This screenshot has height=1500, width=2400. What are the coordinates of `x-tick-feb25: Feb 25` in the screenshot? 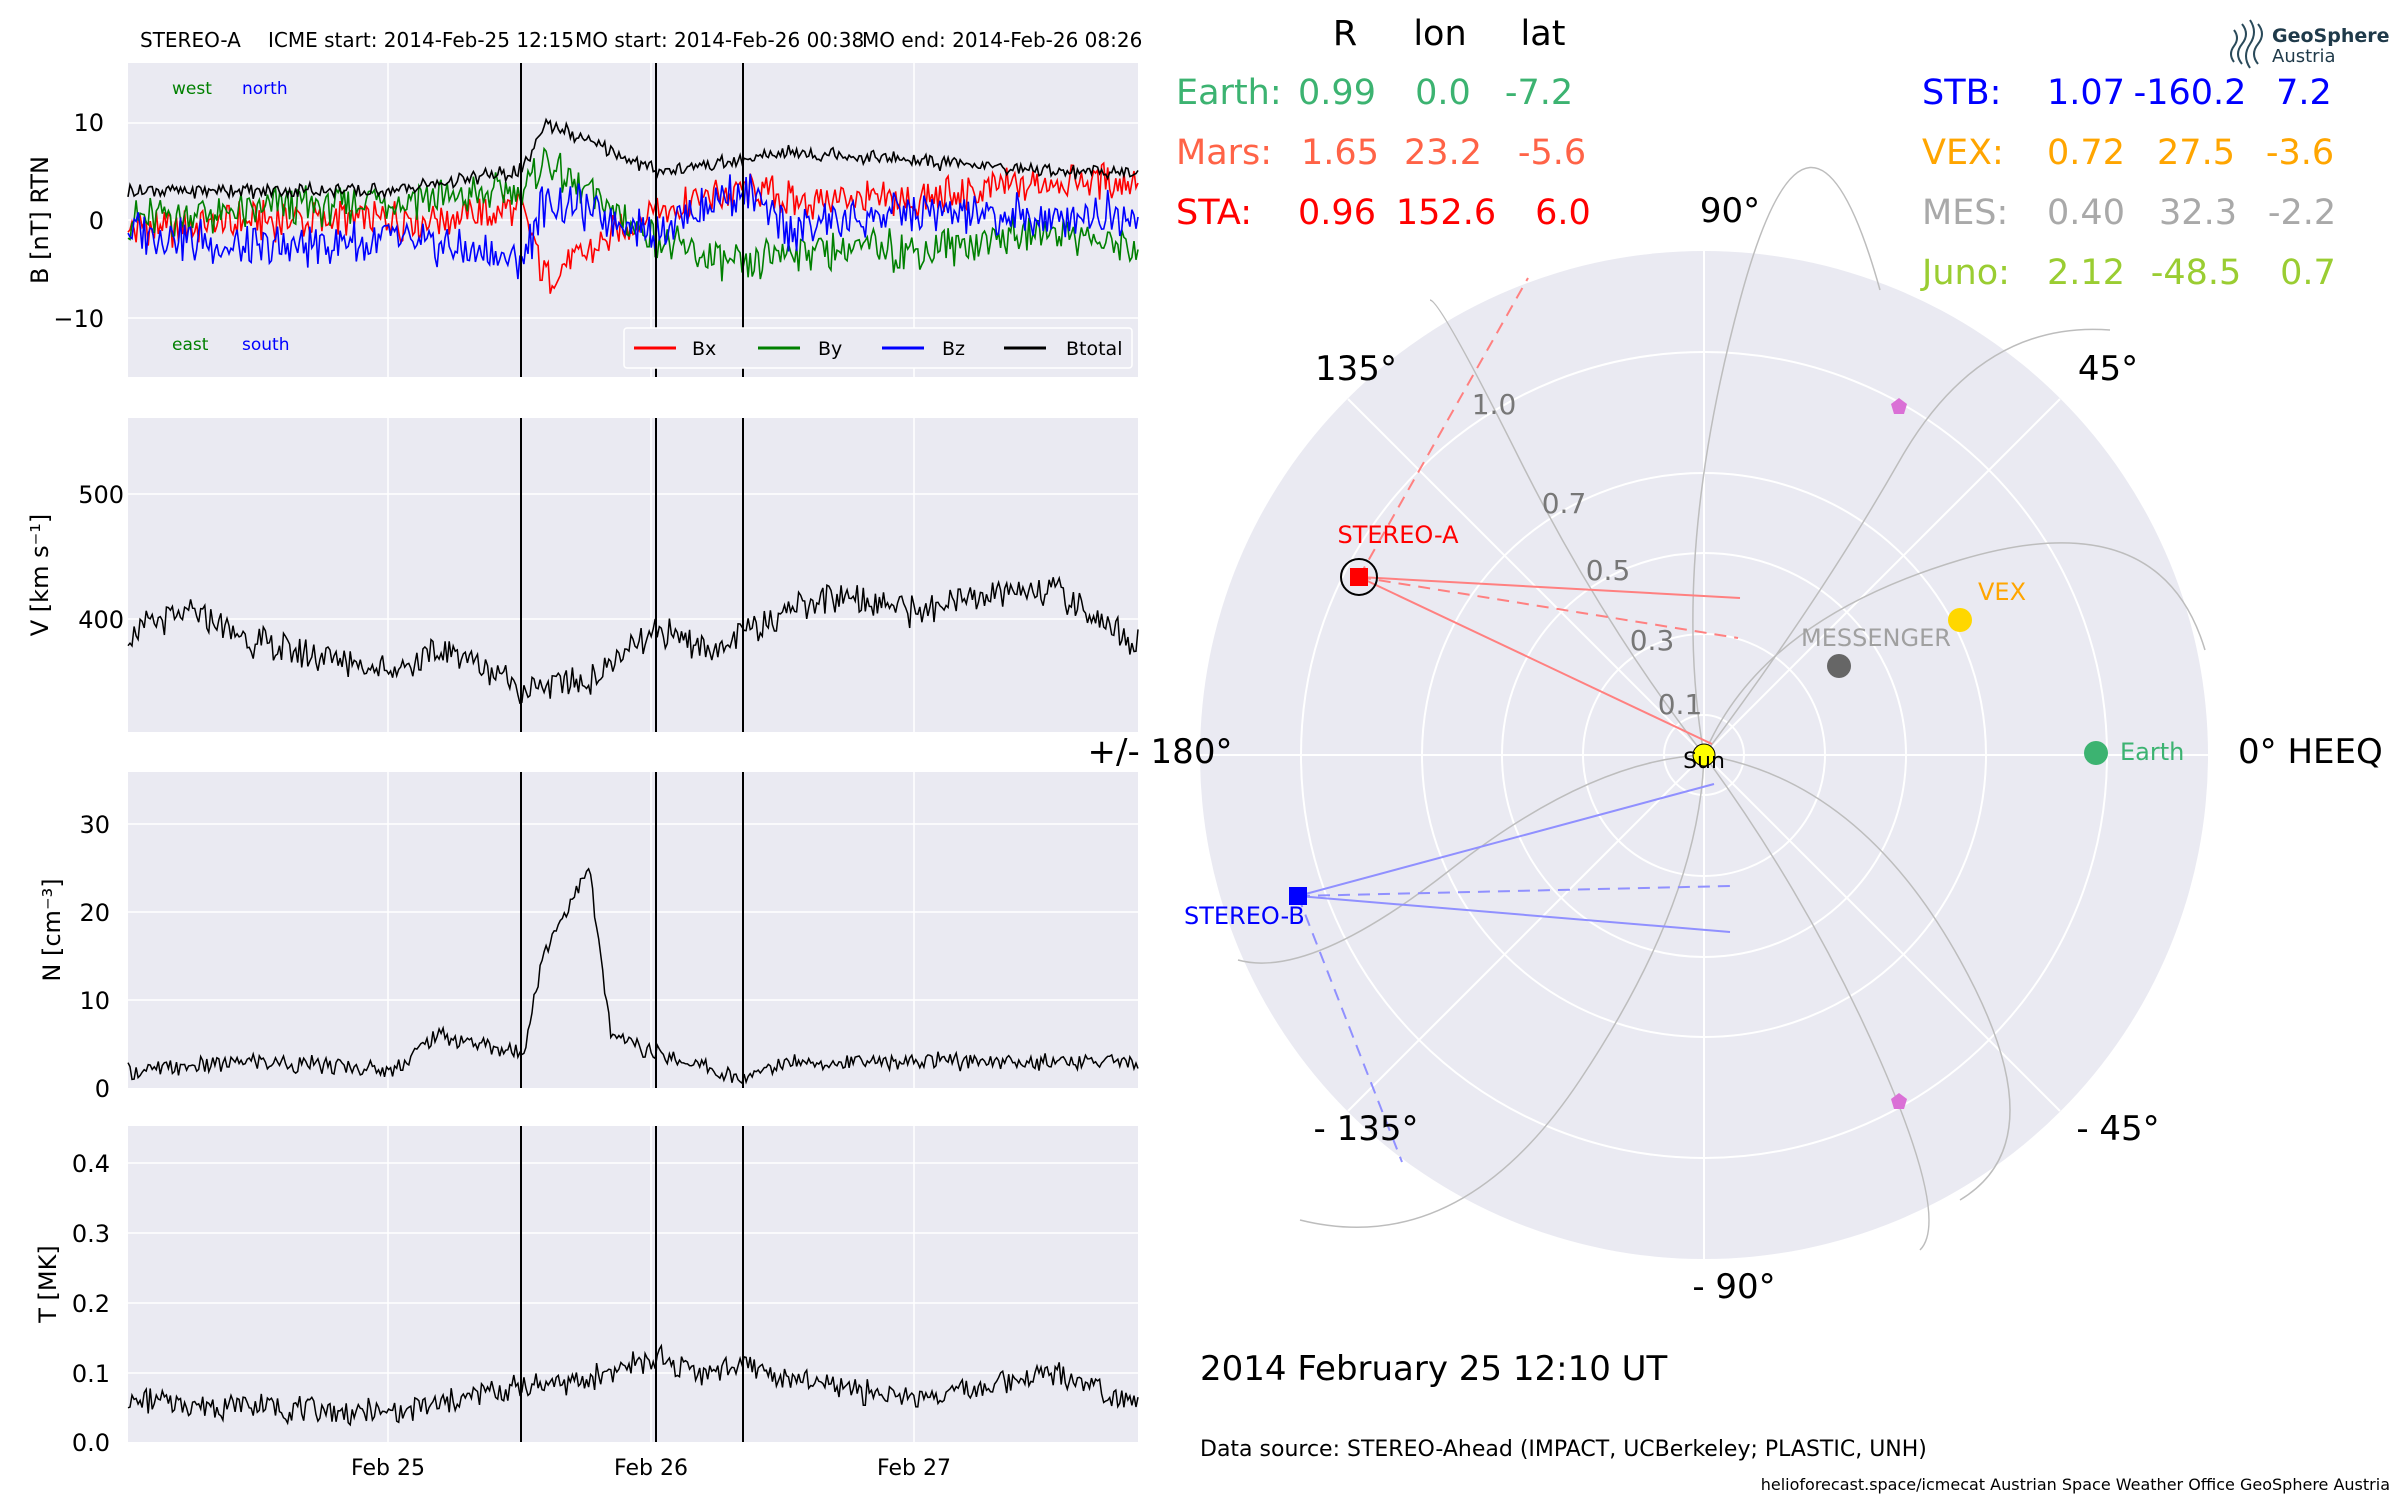 It's located at (388, 1468).